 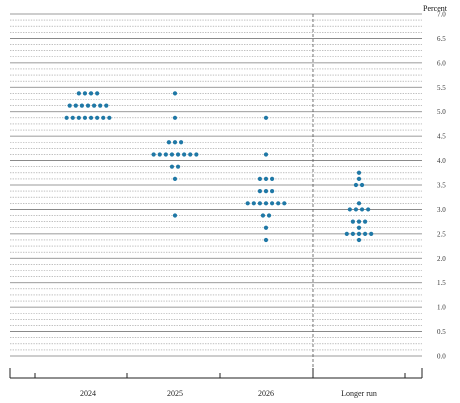 What do you see at coordinates (441, 112) in the screenshot?
I see `y-tick-label: 5.0` at bounding box center [441, 112].